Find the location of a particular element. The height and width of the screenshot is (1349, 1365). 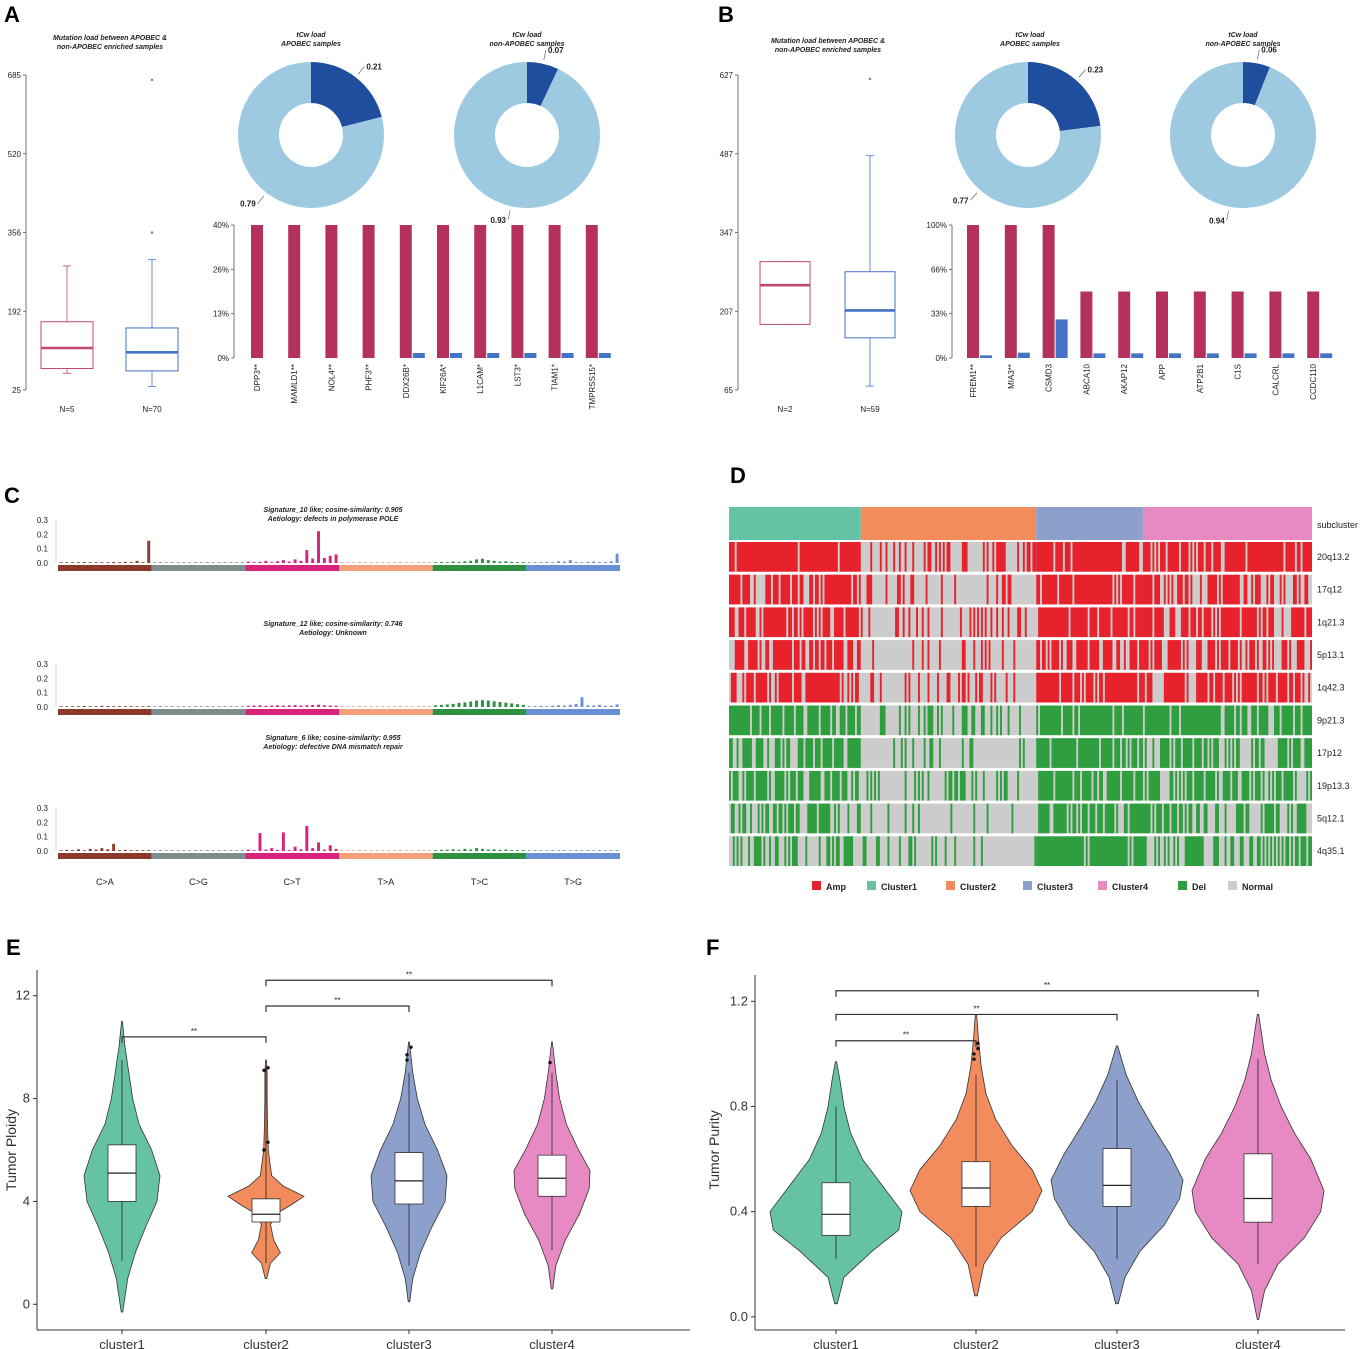

cnv-row-label: 5p13.1 is located at coordinates (1331, 655).